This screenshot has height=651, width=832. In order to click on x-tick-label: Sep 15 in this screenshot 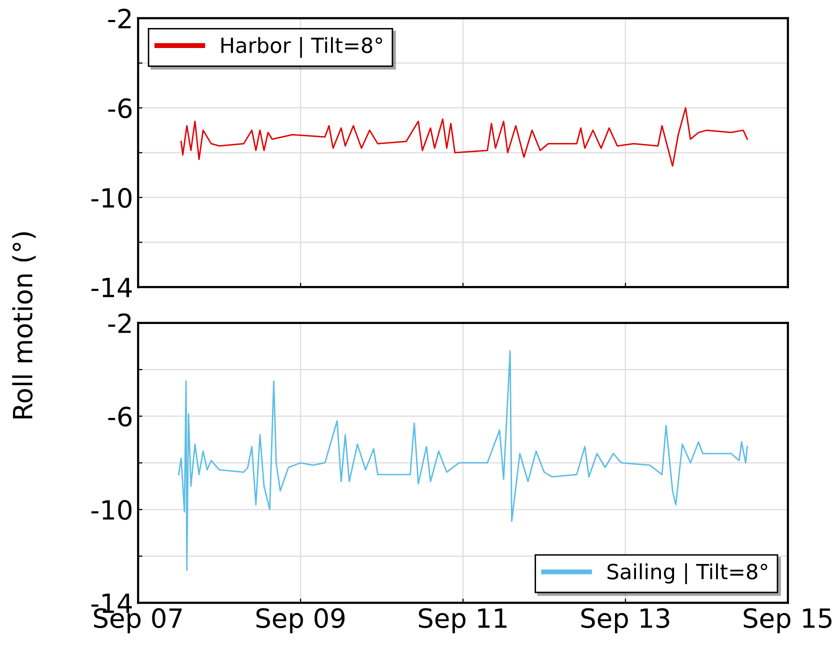, I will do `click(788, 621)`.